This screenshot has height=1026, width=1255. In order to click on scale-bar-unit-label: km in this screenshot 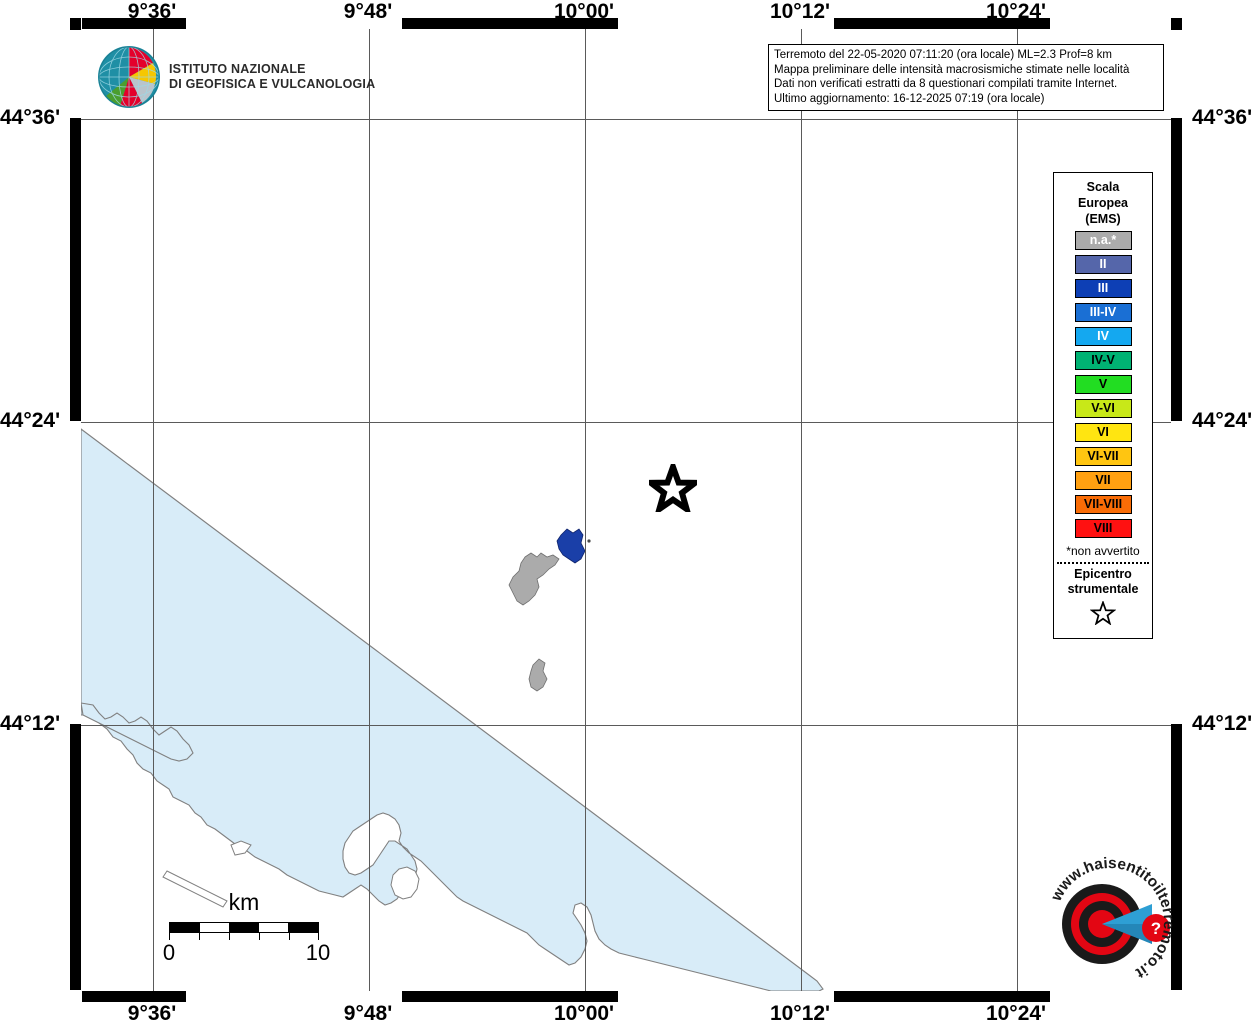, I will do `click(244, 902)`.